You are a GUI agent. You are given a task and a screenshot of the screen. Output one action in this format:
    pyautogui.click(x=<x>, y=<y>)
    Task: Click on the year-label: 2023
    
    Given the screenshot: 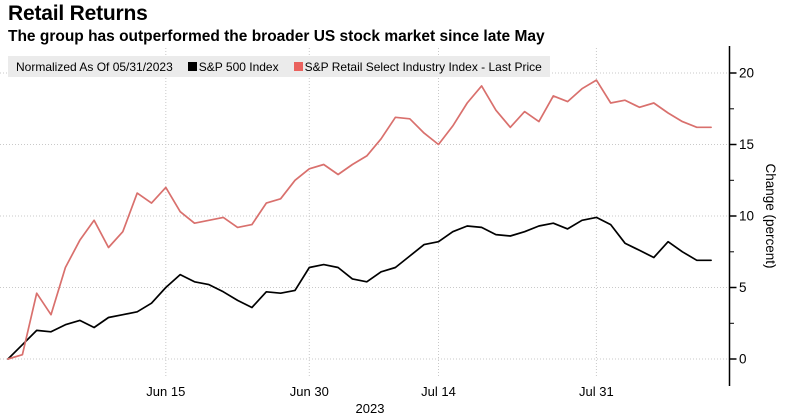 What is the action you would take?
    pyautogui.click(x=370, y=408)
    